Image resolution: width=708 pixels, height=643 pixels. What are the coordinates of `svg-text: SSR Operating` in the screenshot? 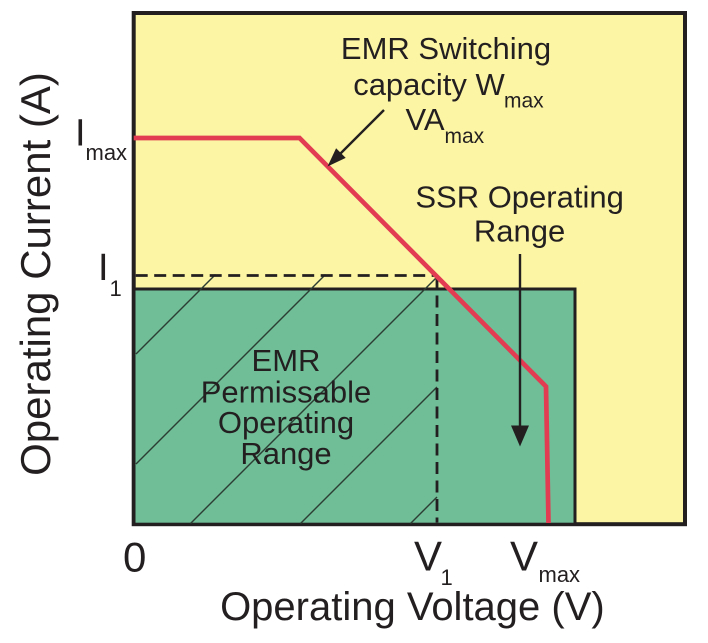 It's located at (519, 197).